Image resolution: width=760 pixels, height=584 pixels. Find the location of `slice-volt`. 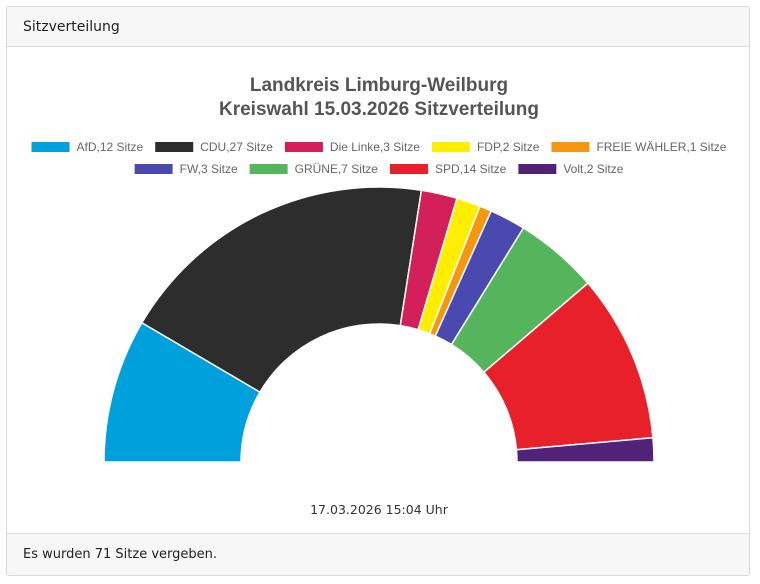

slice-volt is located at coordinates (585, 449).